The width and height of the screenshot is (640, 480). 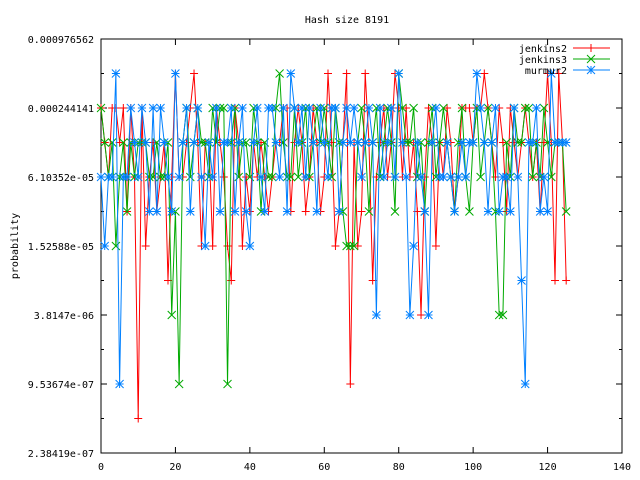 I want to click on legend-label: murmur2, so click(x=546, y=71).